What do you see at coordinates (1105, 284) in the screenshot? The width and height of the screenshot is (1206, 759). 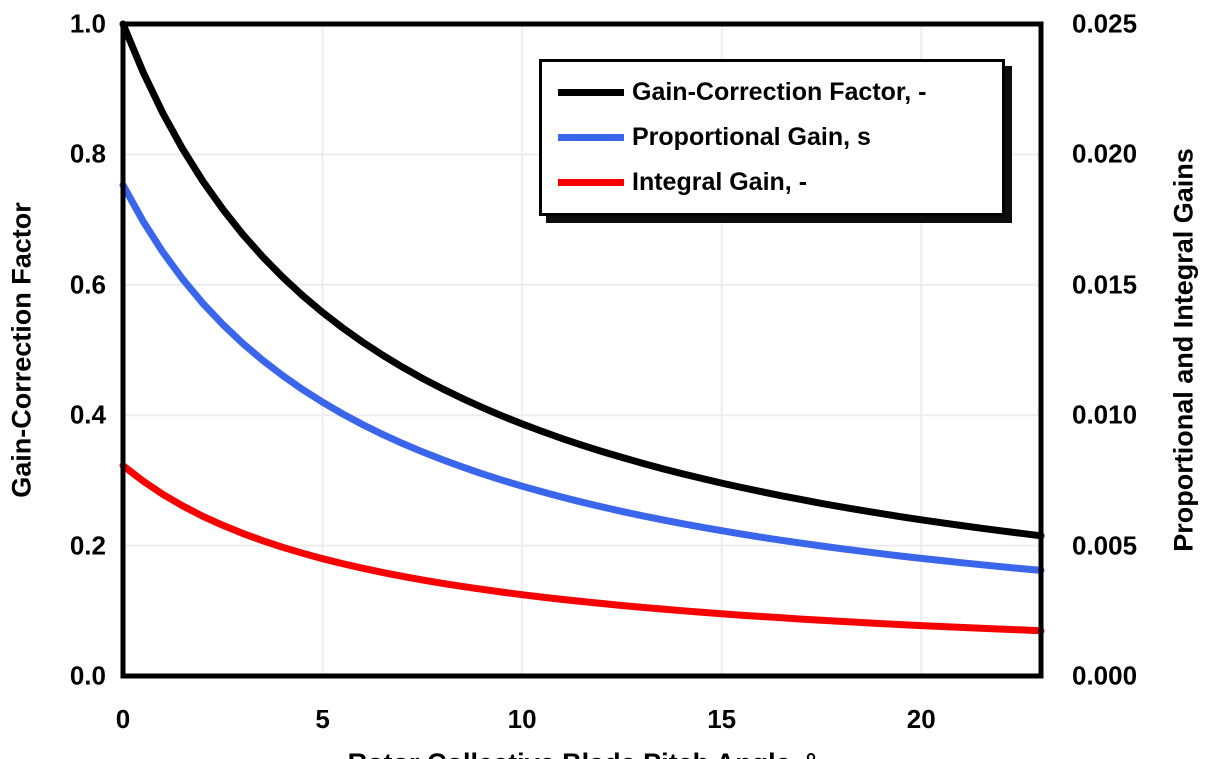 I see `y-right-tick-label: 0.015` at bounding box center [1105, 284].